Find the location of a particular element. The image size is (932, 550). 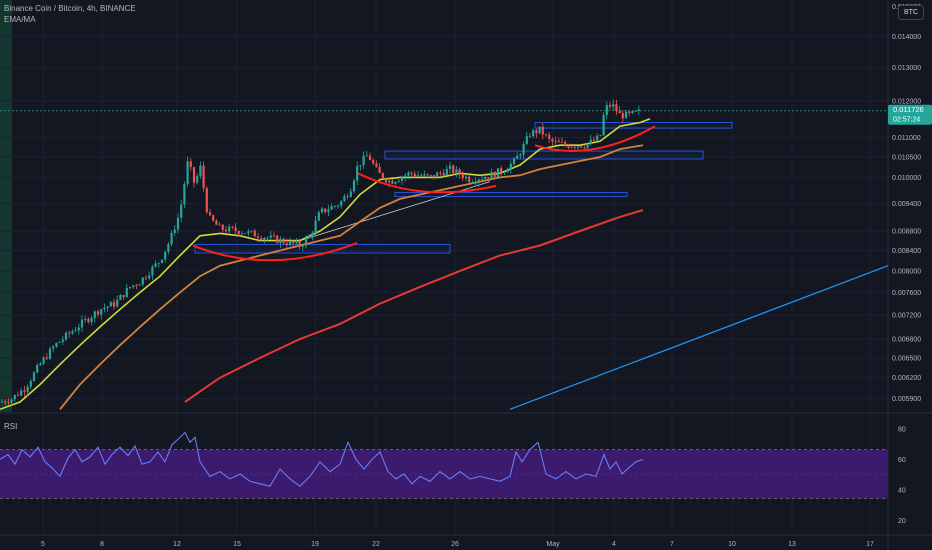

price-tick-label: 0.008800 is located at coordinates (906, 231).